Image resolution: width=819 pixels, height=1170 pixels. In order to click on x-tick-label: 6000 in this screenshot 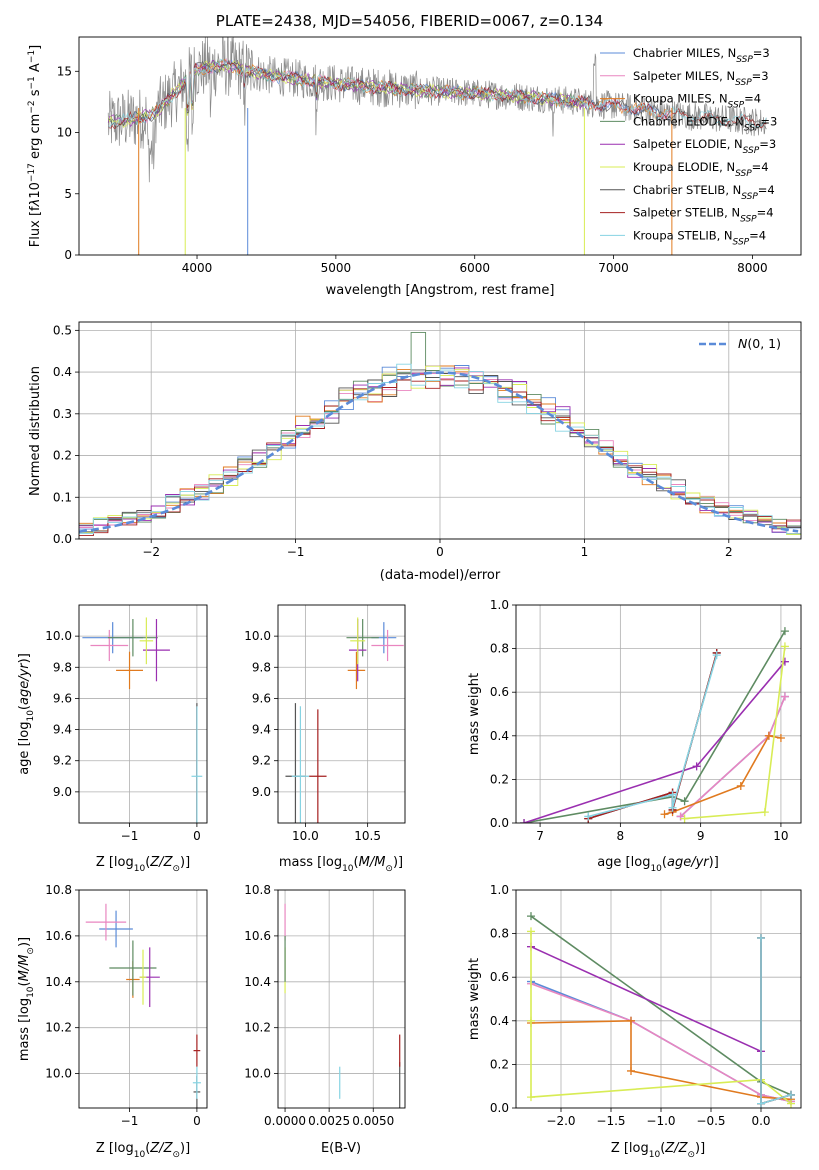, I will do `click(474, 268)`.